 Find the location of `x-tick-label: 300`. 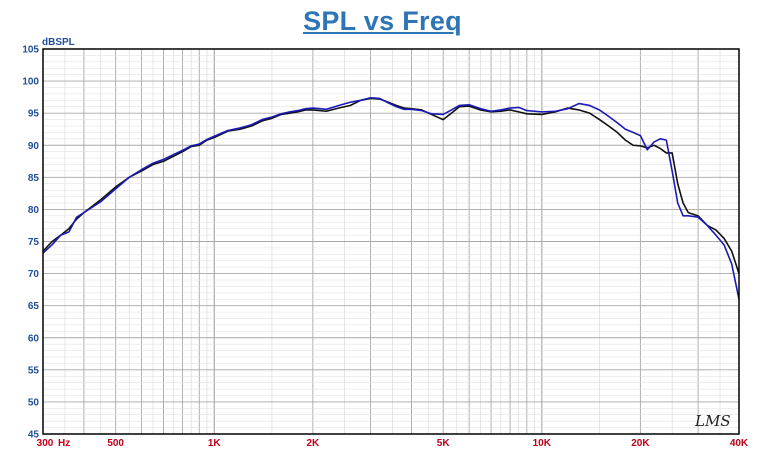

x-tick-label: 300 is located at coordinates (45, 443).